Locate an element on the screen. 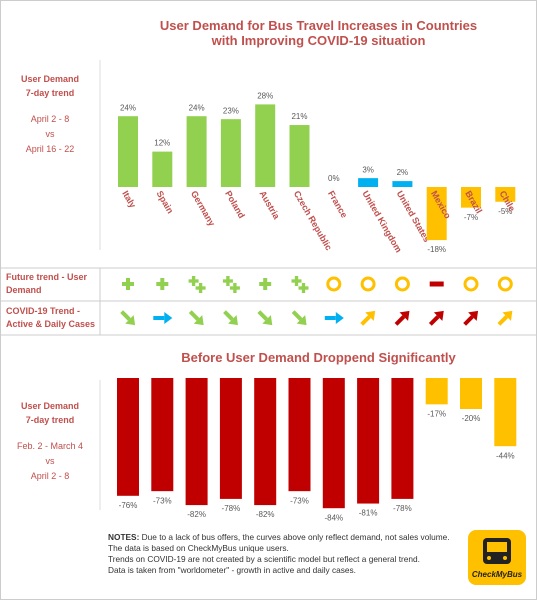  minus-icon is located at coordinates (436, 284).